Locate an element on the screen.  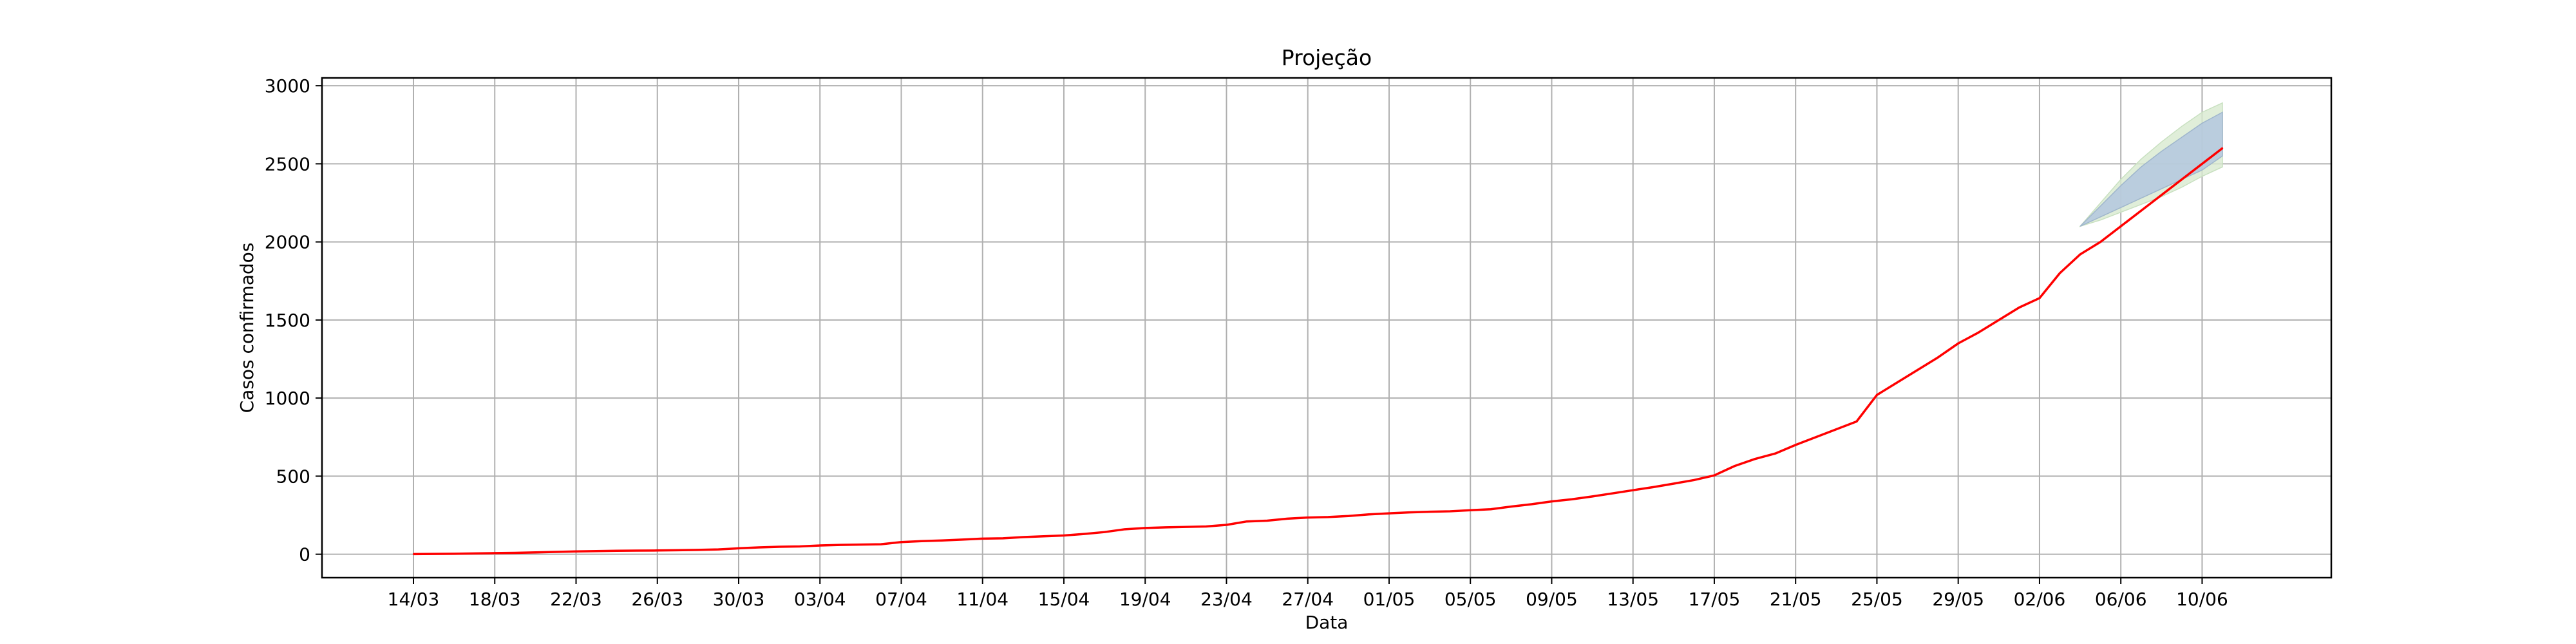
y-tick-label: 2500 is located at coordinates (287, 164).